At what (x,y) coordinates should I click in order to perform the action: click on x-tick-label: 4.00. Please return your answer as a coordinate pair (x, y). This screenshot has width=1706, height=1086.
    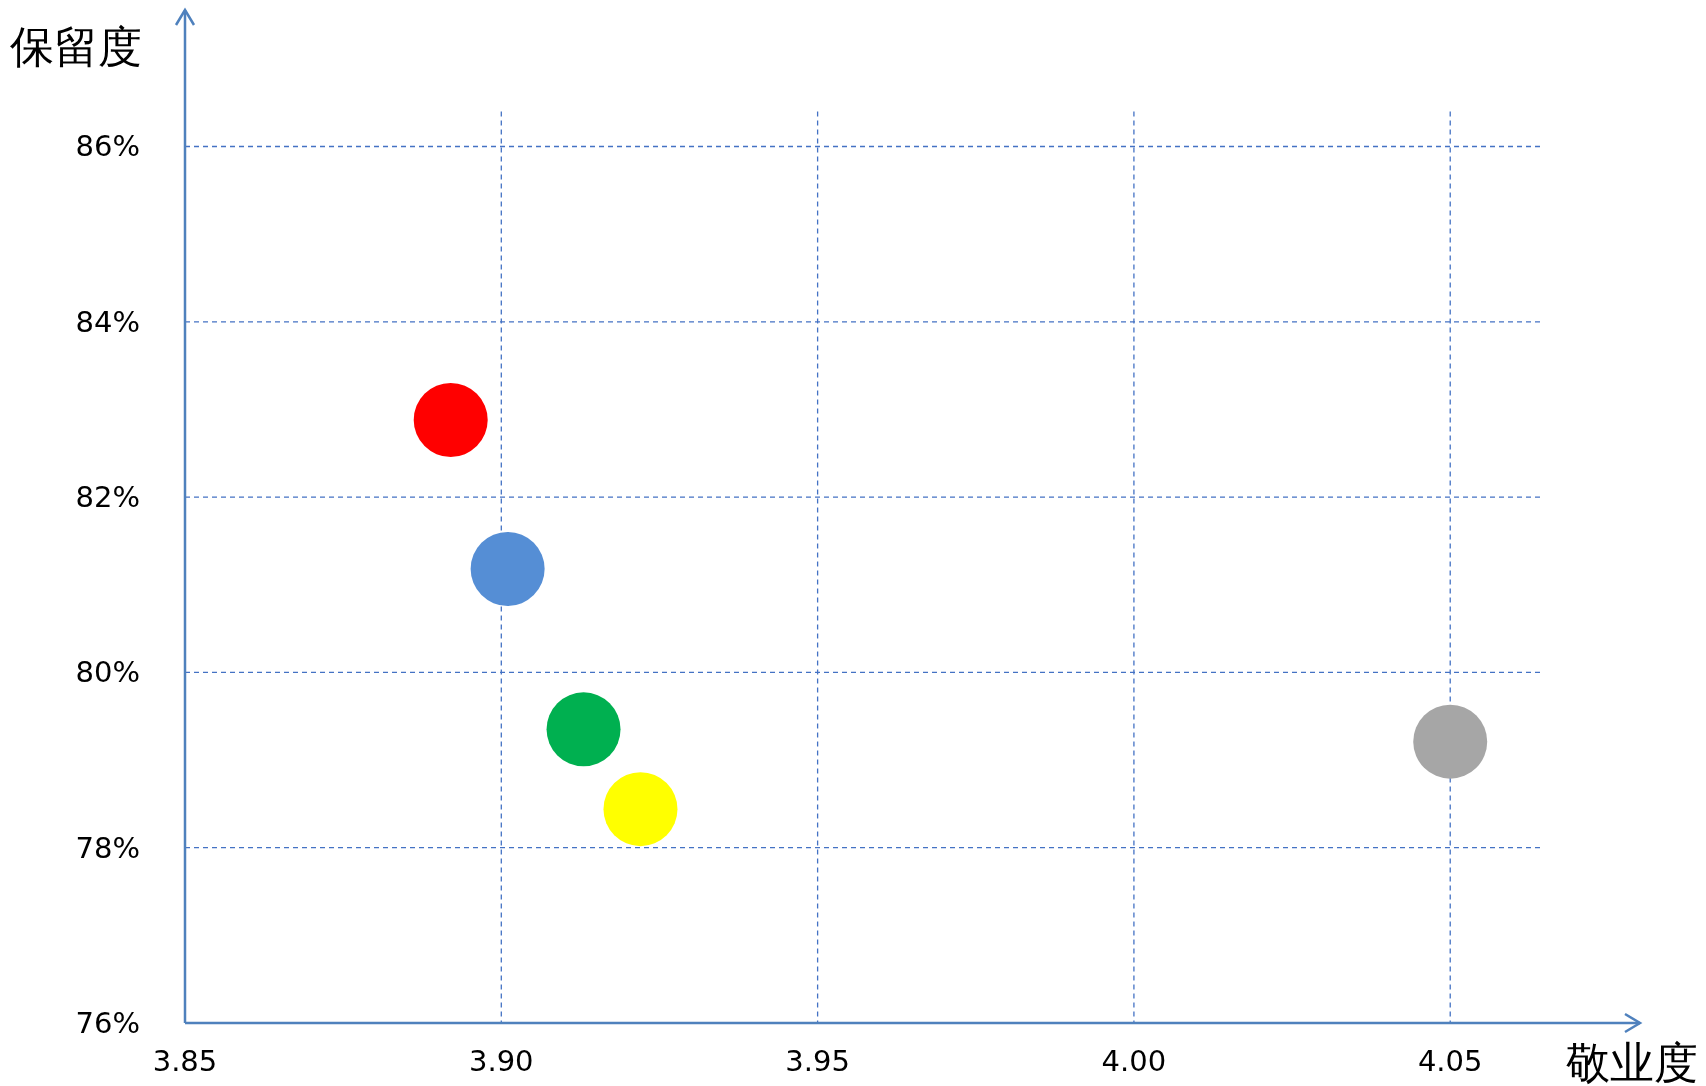
    Looking at the image, I should click on (1134, 1061).